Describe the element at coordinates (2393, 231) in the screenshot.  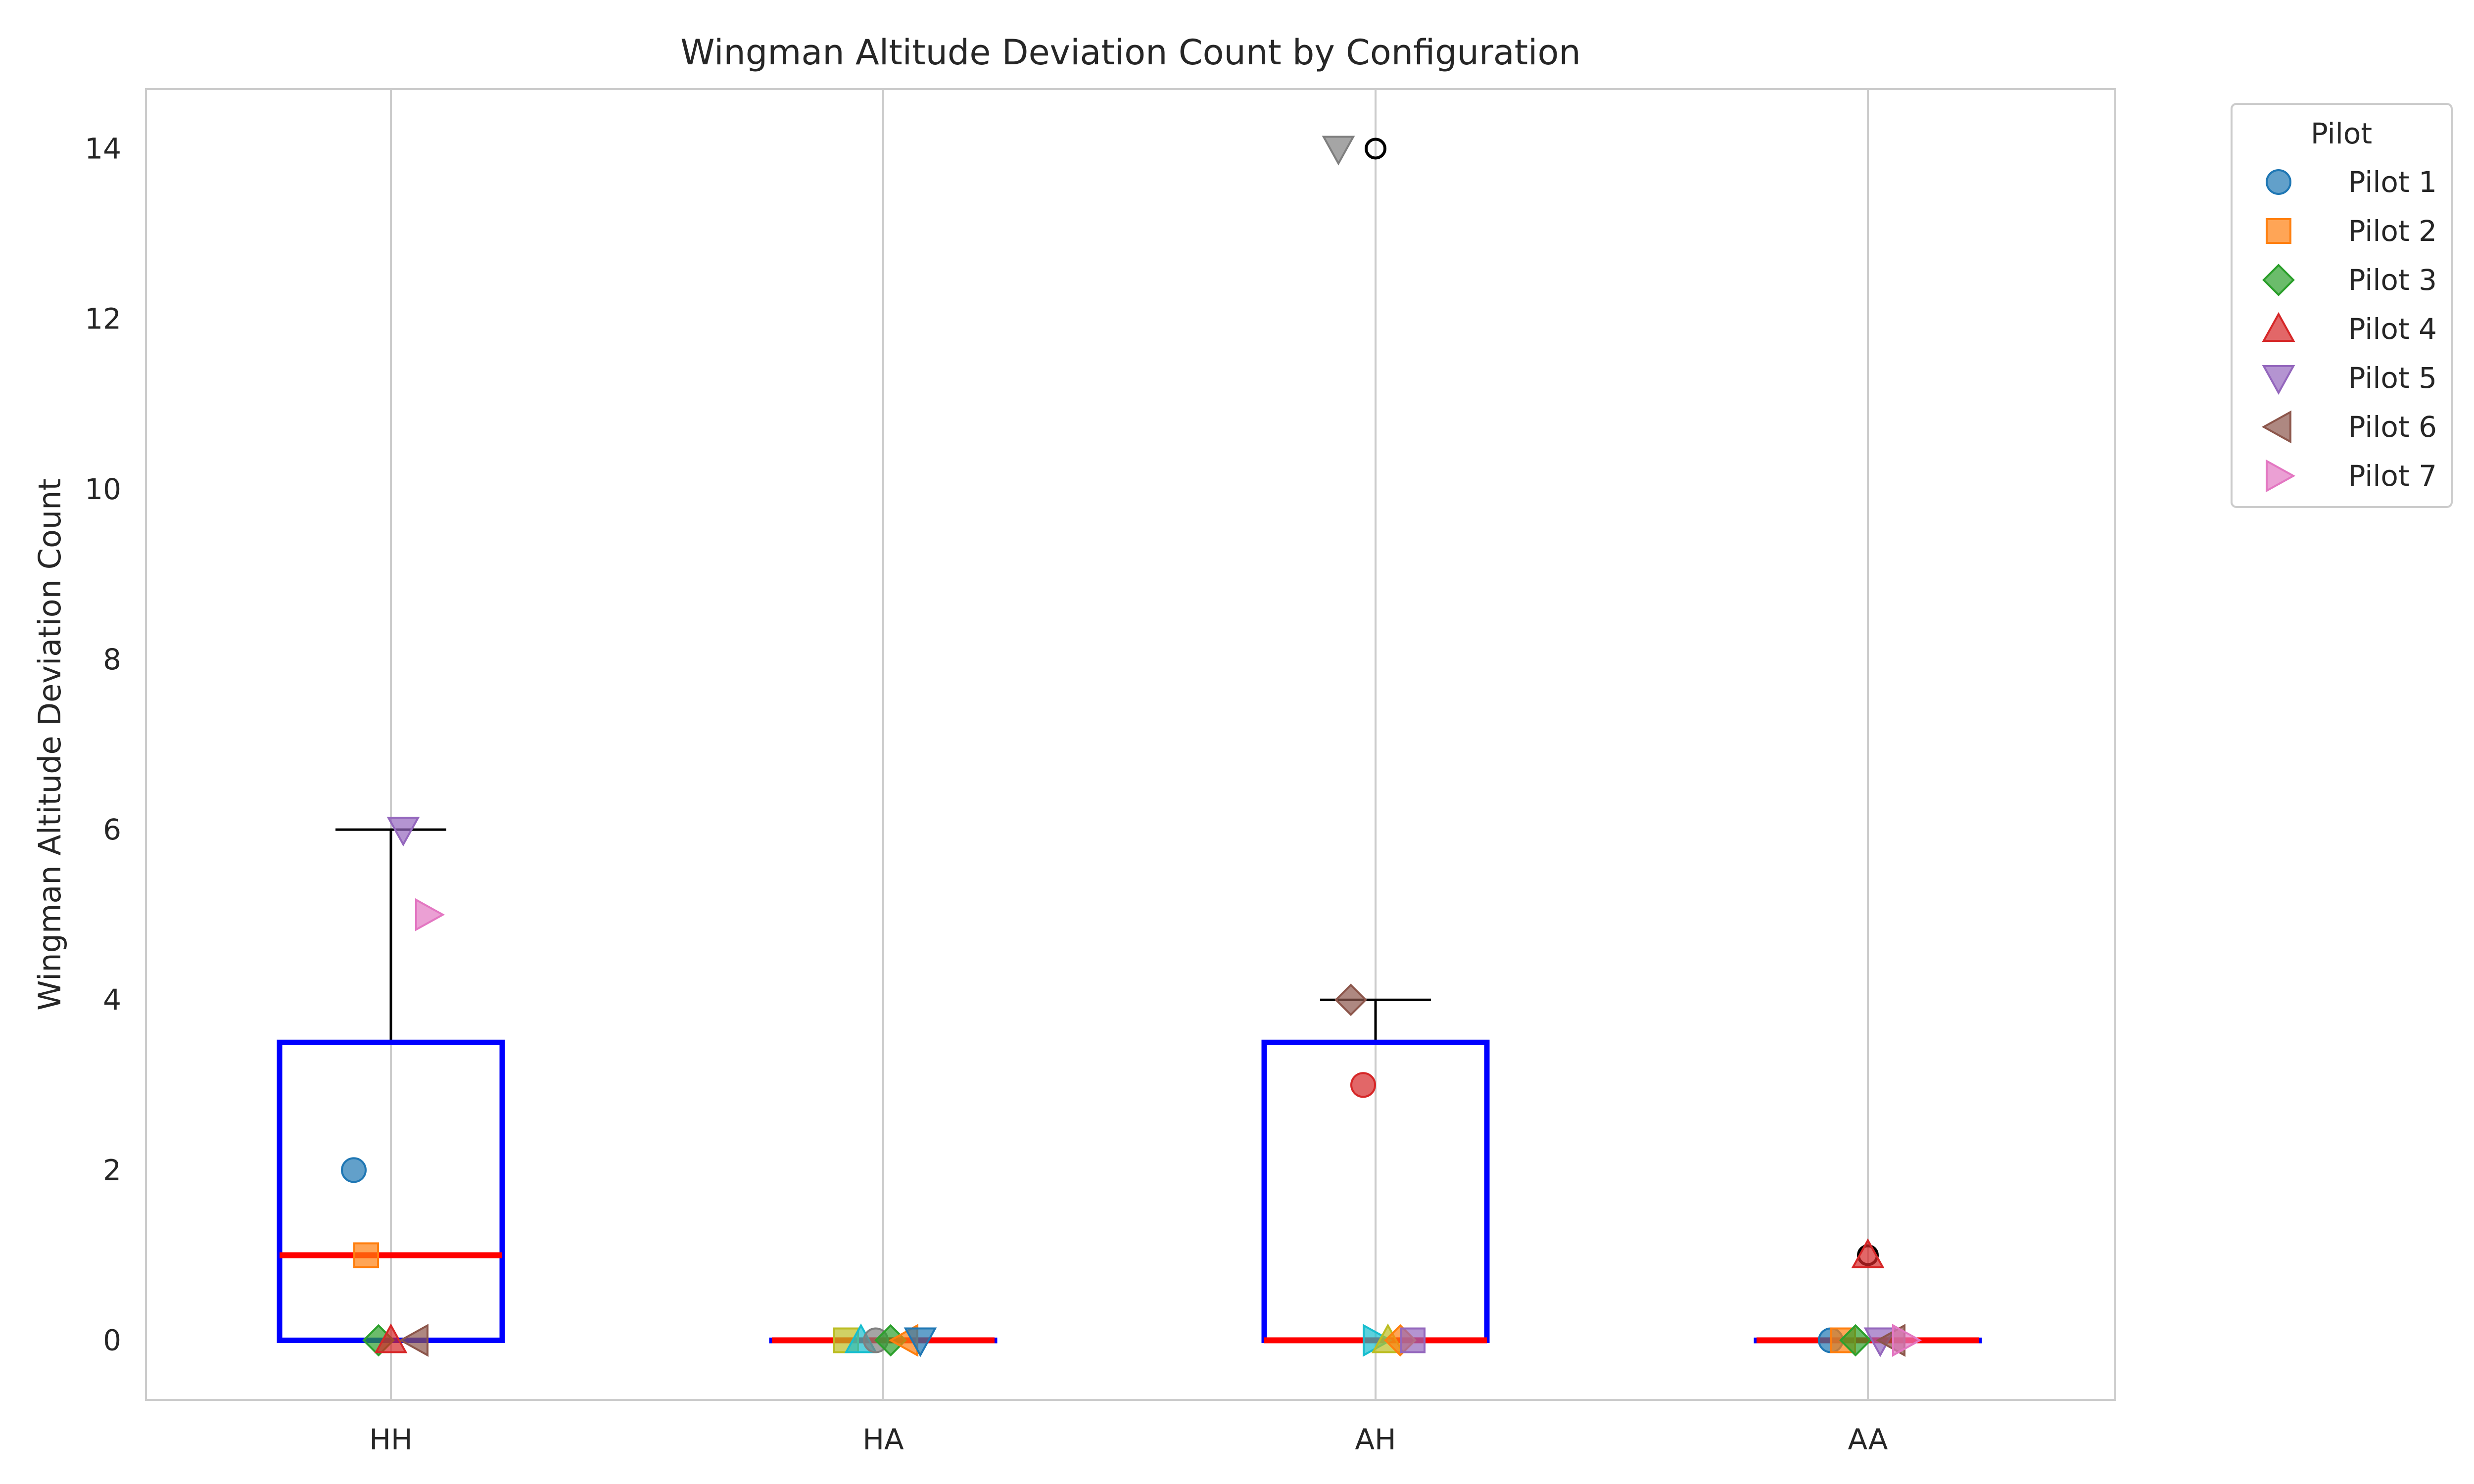
I see `legend-label: Pilot 2` at that location.